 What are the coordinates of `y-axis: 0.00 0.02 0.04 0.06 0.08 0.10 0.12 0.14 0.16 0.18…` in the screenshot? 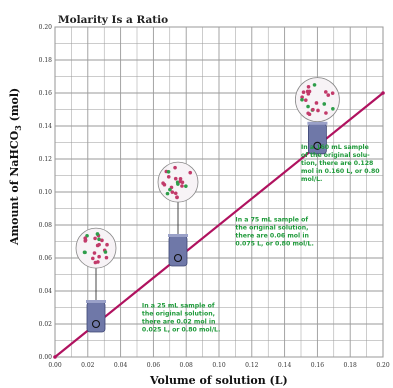 It's located at (46, 192).